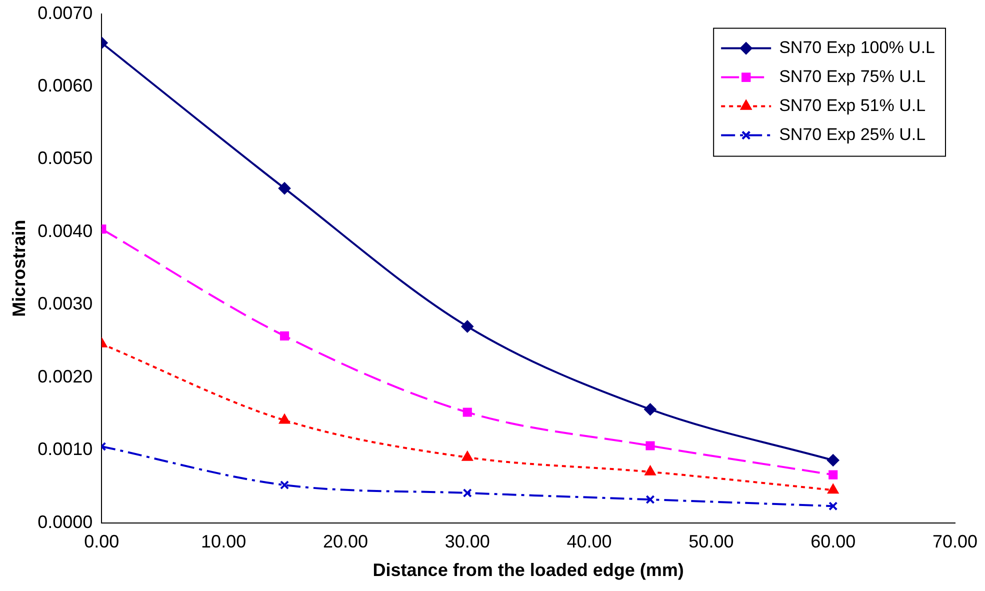 The image size is (985, 591). Describe the element at coordinates (65, 522) in the screenshot. I see `y-tick-label: 0.0000` at that location.